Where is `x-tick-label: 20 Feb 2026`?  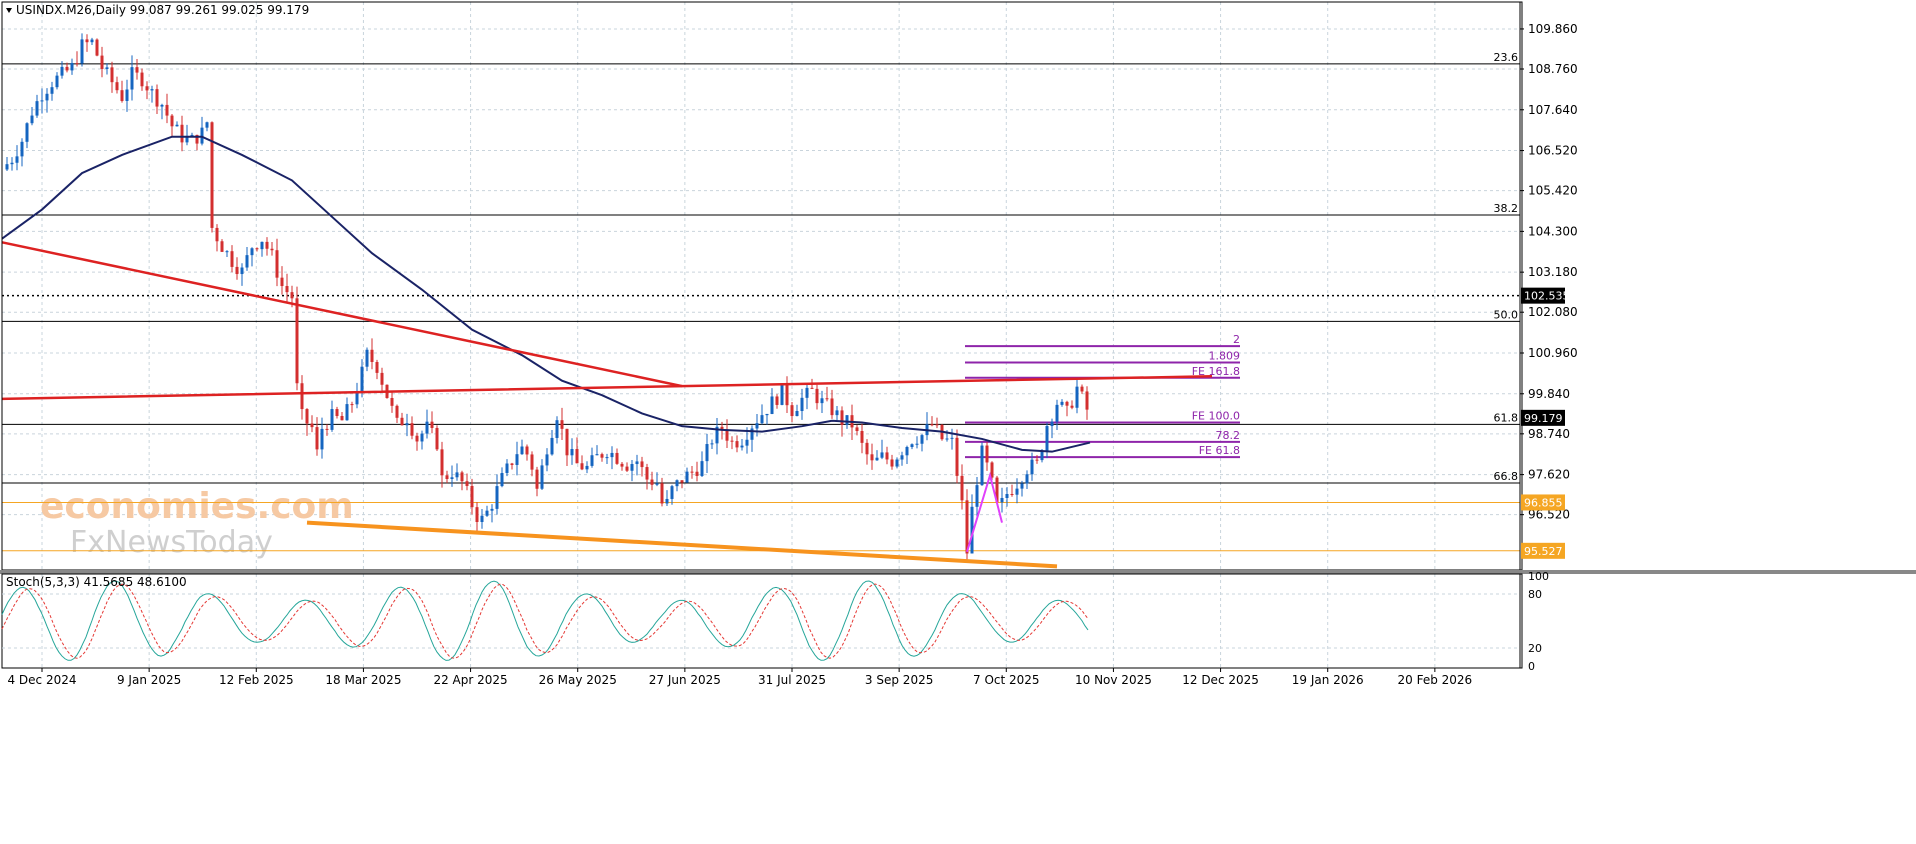 x-tick-label: 20 Feb 2026 is located at coordinates (1435, 680).